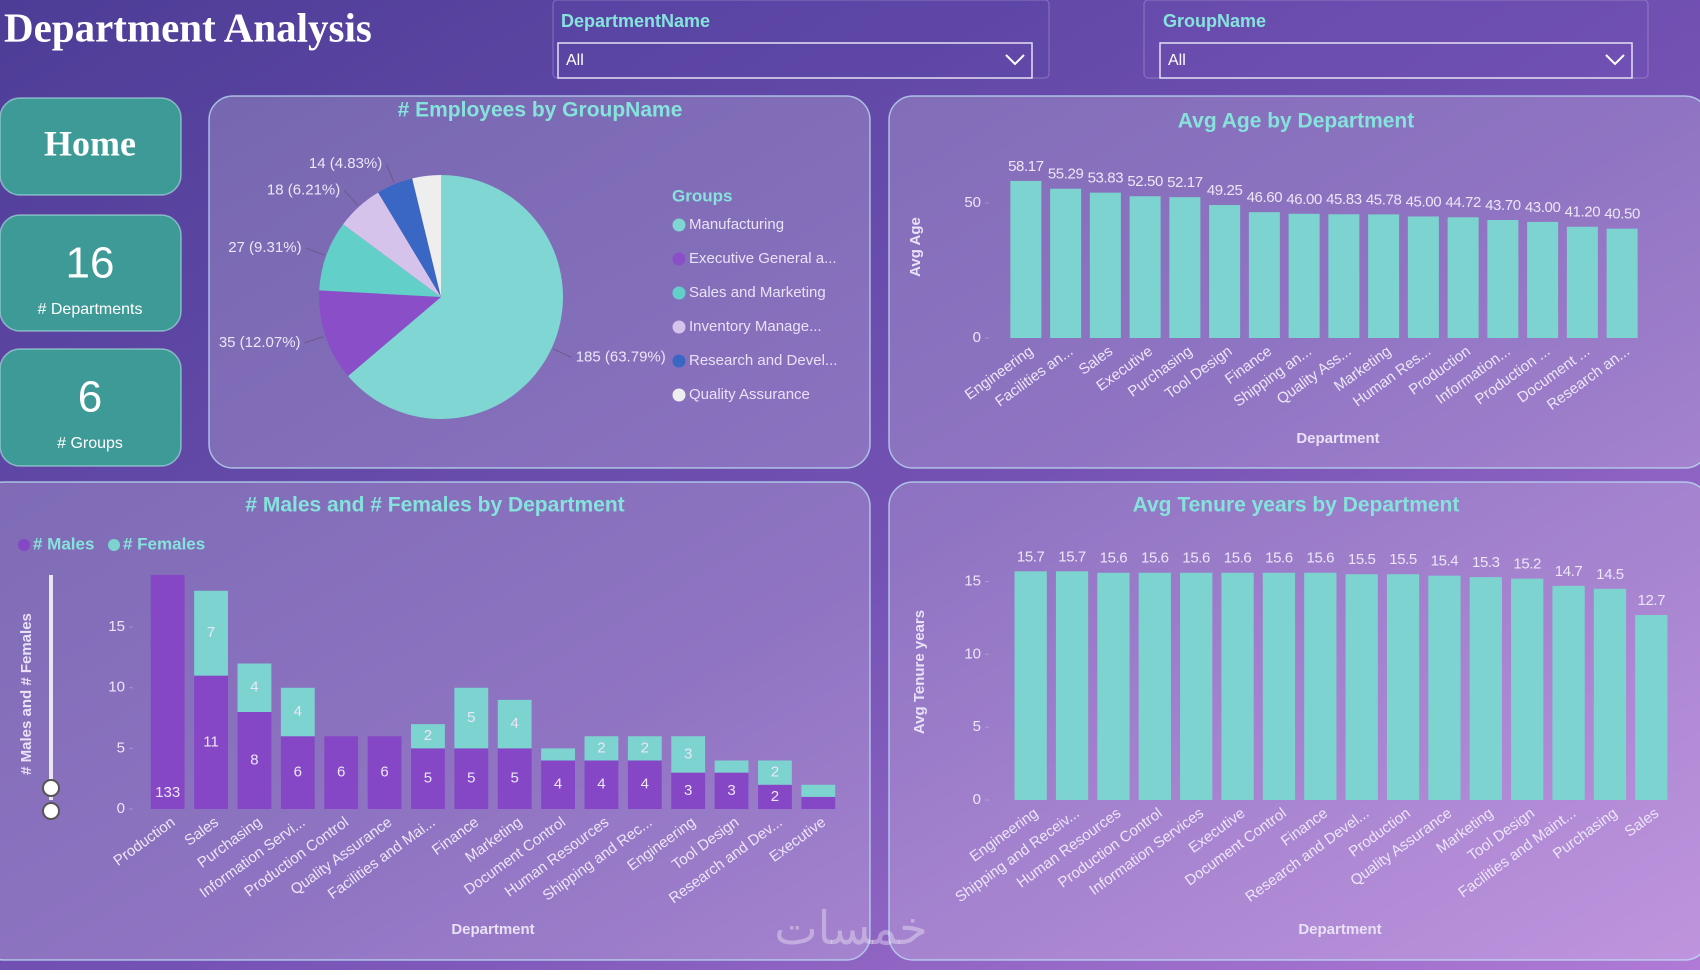  I want to click on data-label: 8, so click(254, 759).